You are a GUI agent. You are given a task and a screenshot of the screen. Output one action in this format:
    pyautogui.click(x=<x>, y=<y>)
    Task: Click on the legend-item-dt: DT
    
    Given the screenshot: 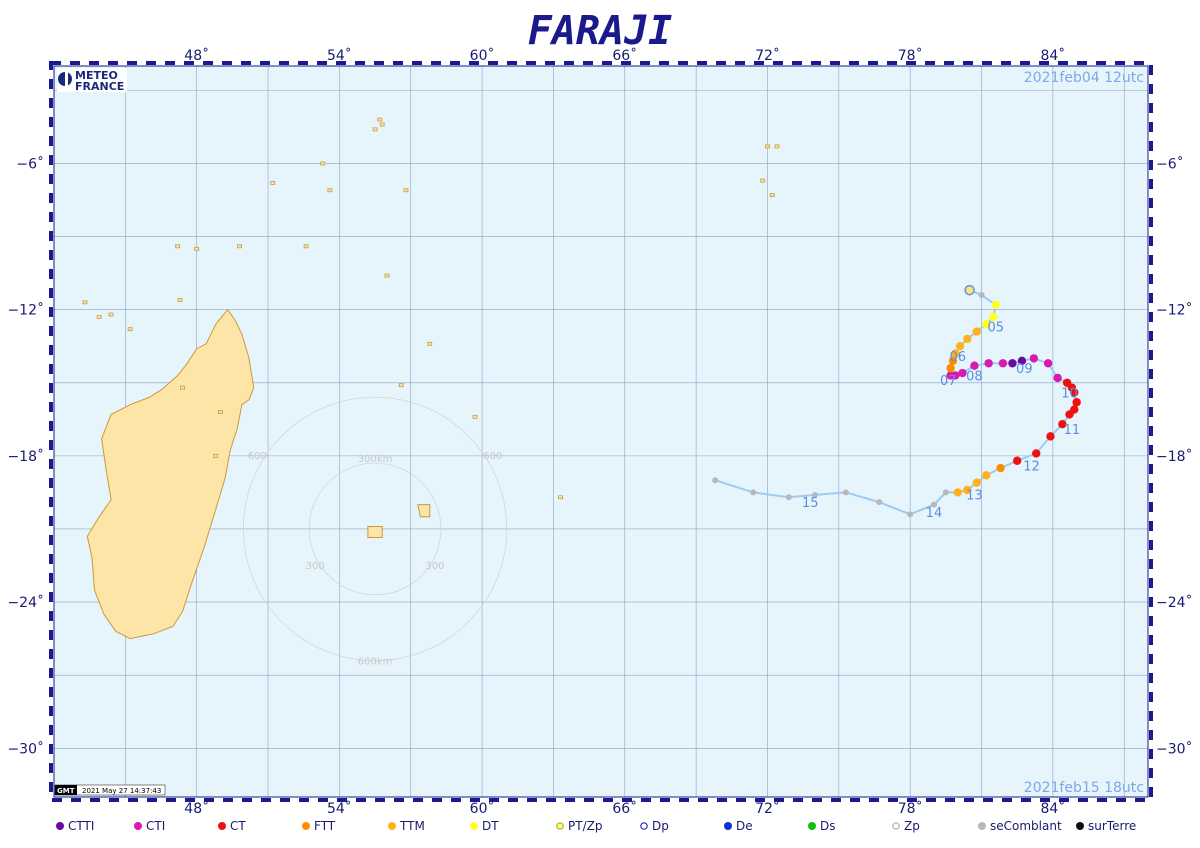 What is the action you would take?
    pyautogui.click(x=484, y=826)
    